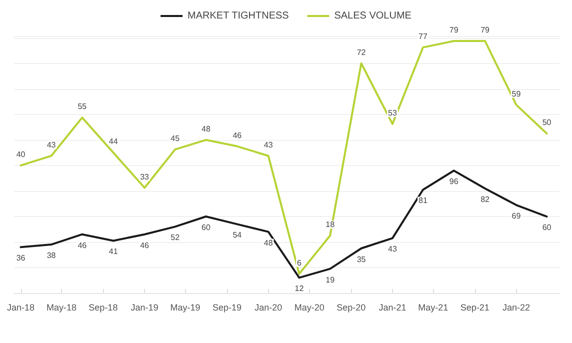  Describe the element at coordinates (517, 216) in the screenshot. I see `data-label: 69` at that location.